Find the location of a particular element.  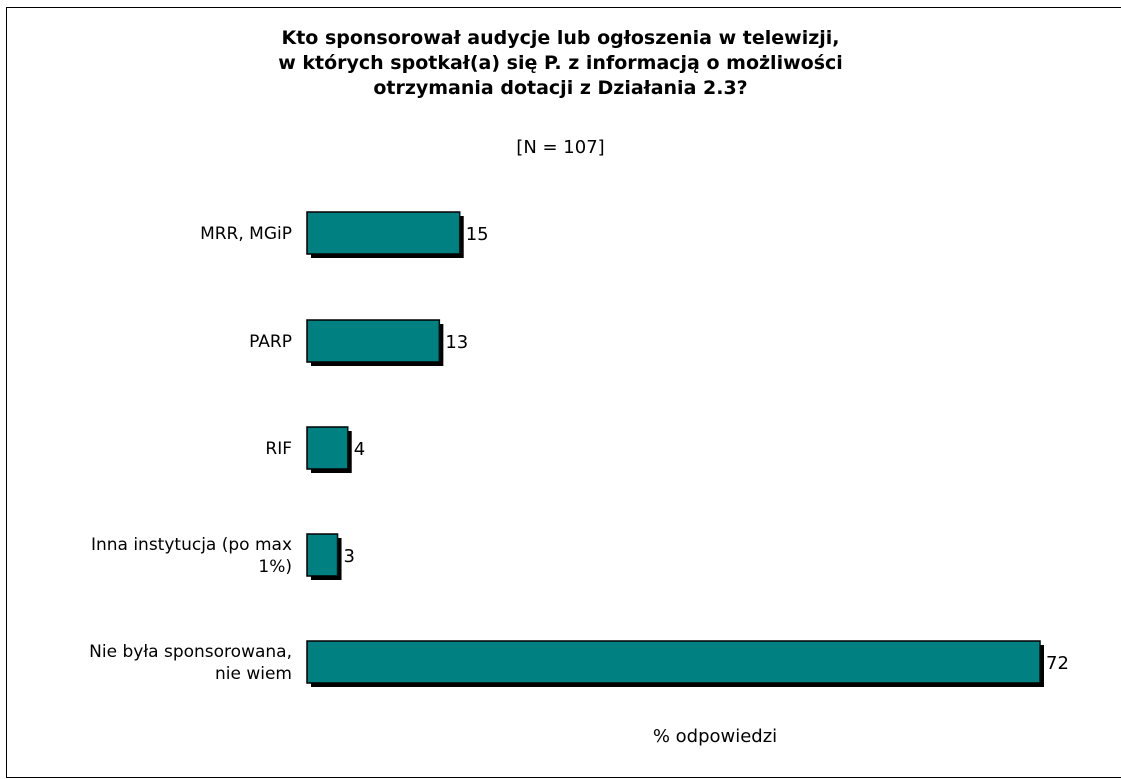

x-axis-label: % odpowiedzi is located at coordinates (715, 736).